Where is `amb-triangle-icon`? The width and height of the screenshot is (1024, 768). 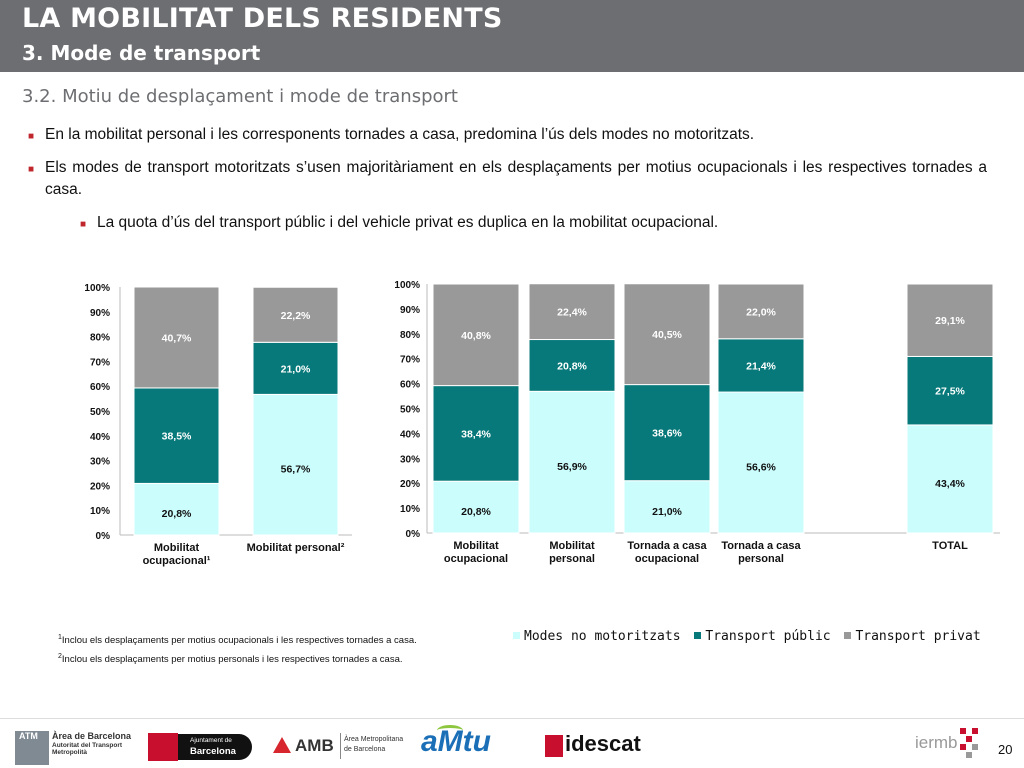 amb-triangle-icon is located at coordinates (282, 745).